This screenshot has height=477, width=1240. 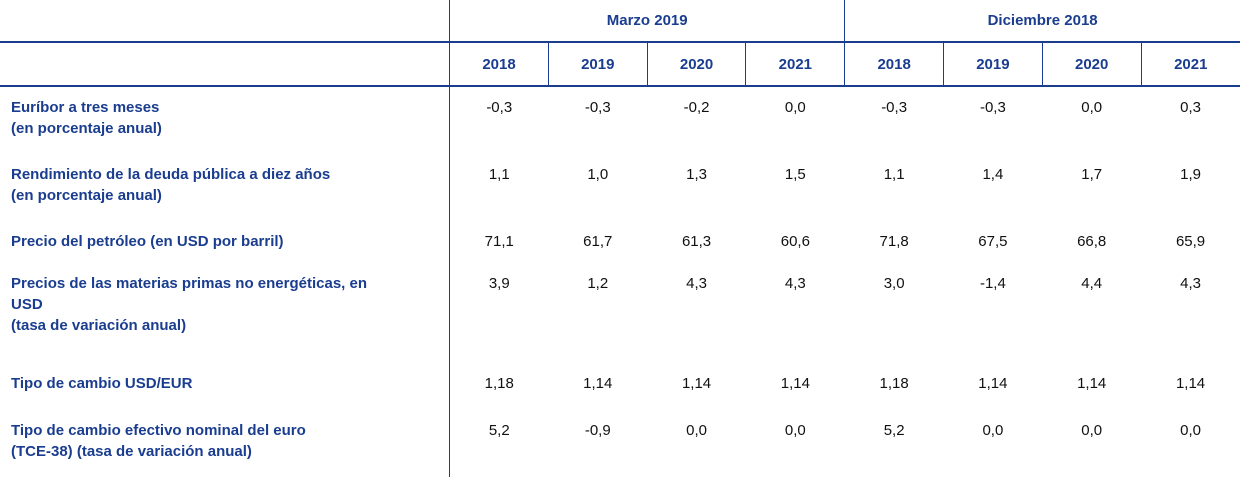 I want to click on header-corner, so click(x=225, y=21).